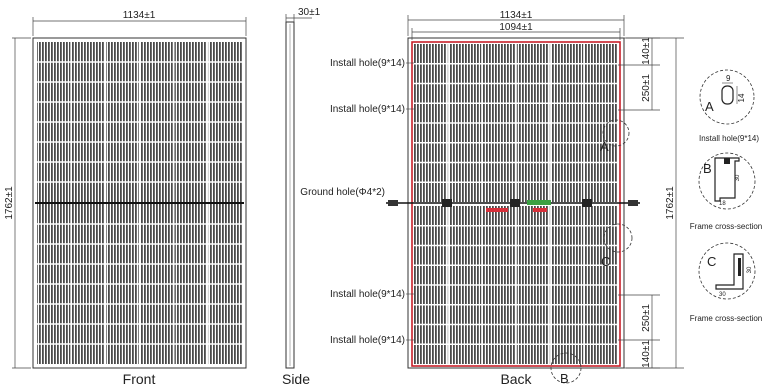 Image resolution: width=770 pixels, height=388 pixels. Describe the element at coordinates (497, 210) in the screenshot. I see `label-red-left` at that location.